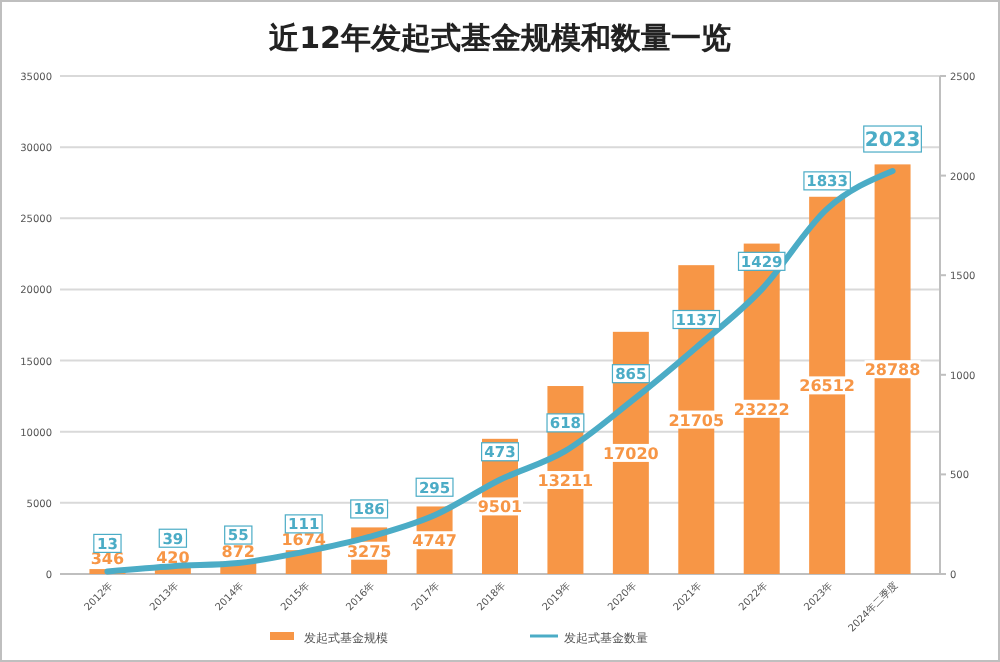  I want to click on data-label: 13211, so click(566, 481).